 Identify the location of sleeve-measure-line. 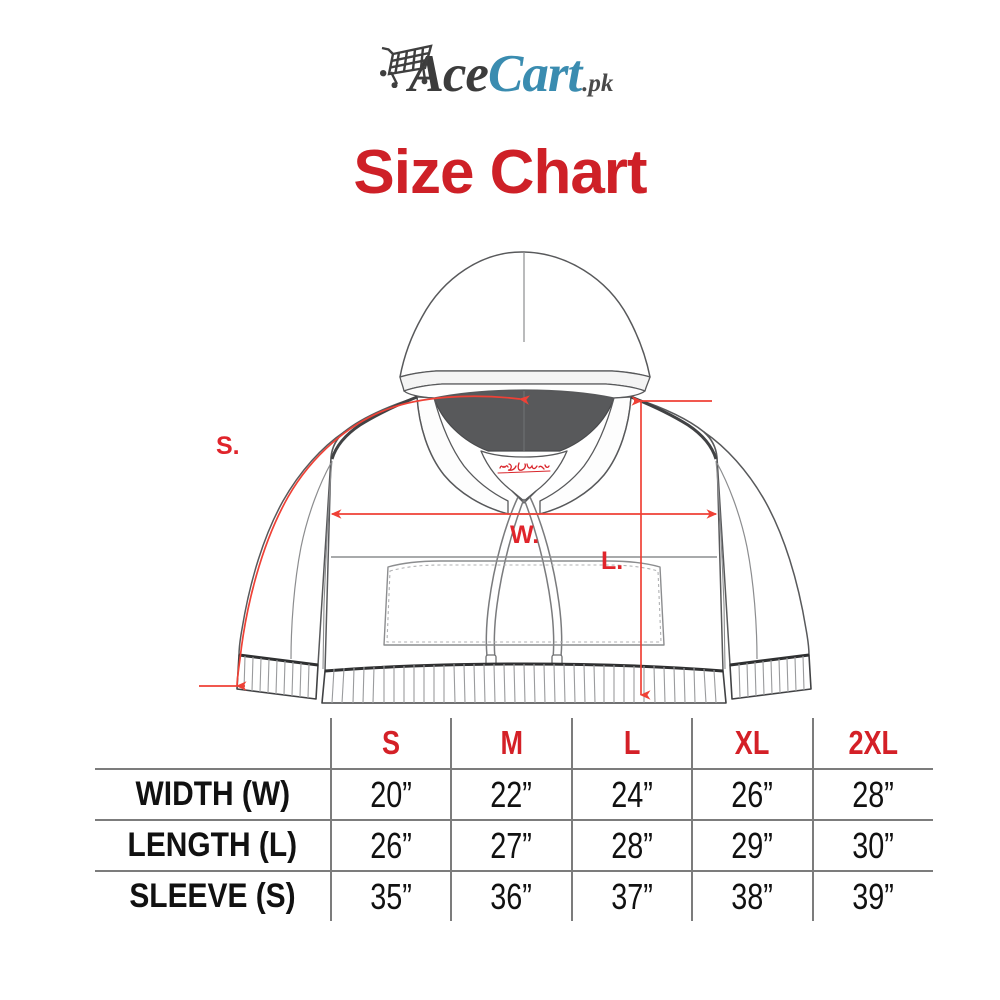
(383, 543).